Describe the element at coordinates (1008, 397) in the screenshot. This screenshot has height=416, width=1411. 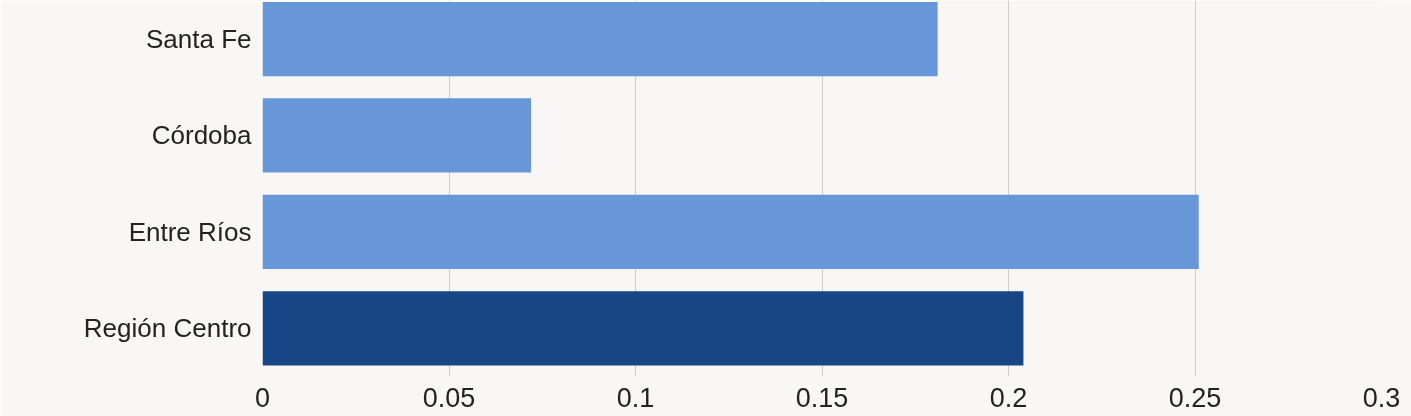
I see `x-tick-label: 0.2` at that location.